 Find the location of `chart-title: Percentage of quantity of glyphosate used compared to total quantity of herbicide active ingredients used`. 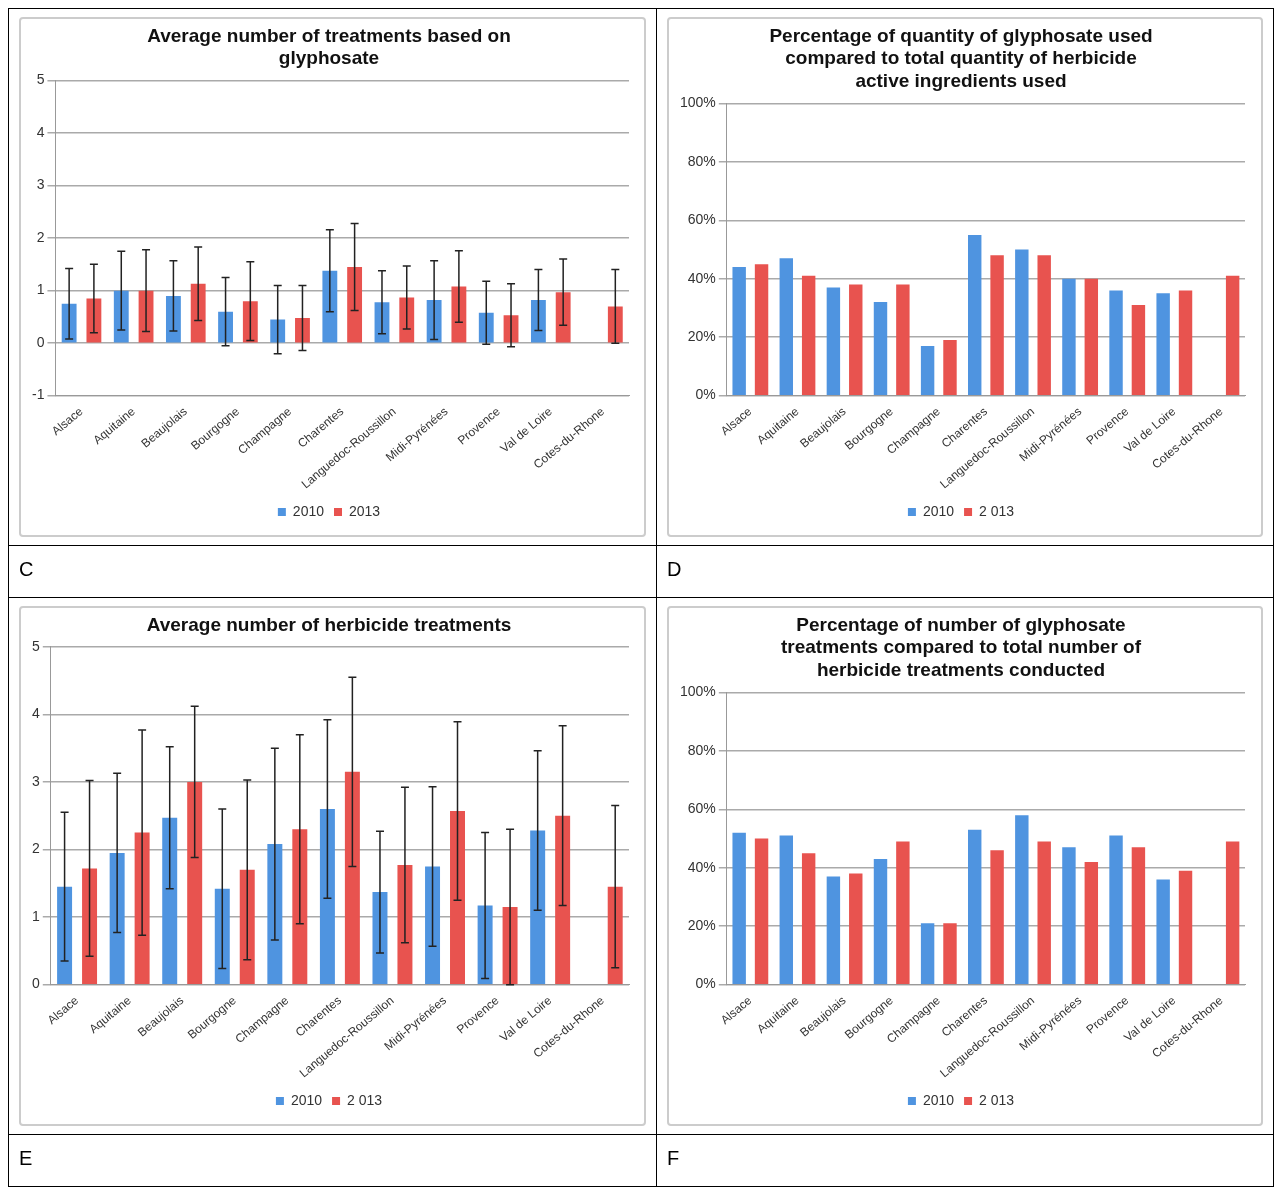

chart-title: Percentage of quantity of glyphosate used compared to total quantity of herbicide active ingredients used is located at coordinates (961, 58).